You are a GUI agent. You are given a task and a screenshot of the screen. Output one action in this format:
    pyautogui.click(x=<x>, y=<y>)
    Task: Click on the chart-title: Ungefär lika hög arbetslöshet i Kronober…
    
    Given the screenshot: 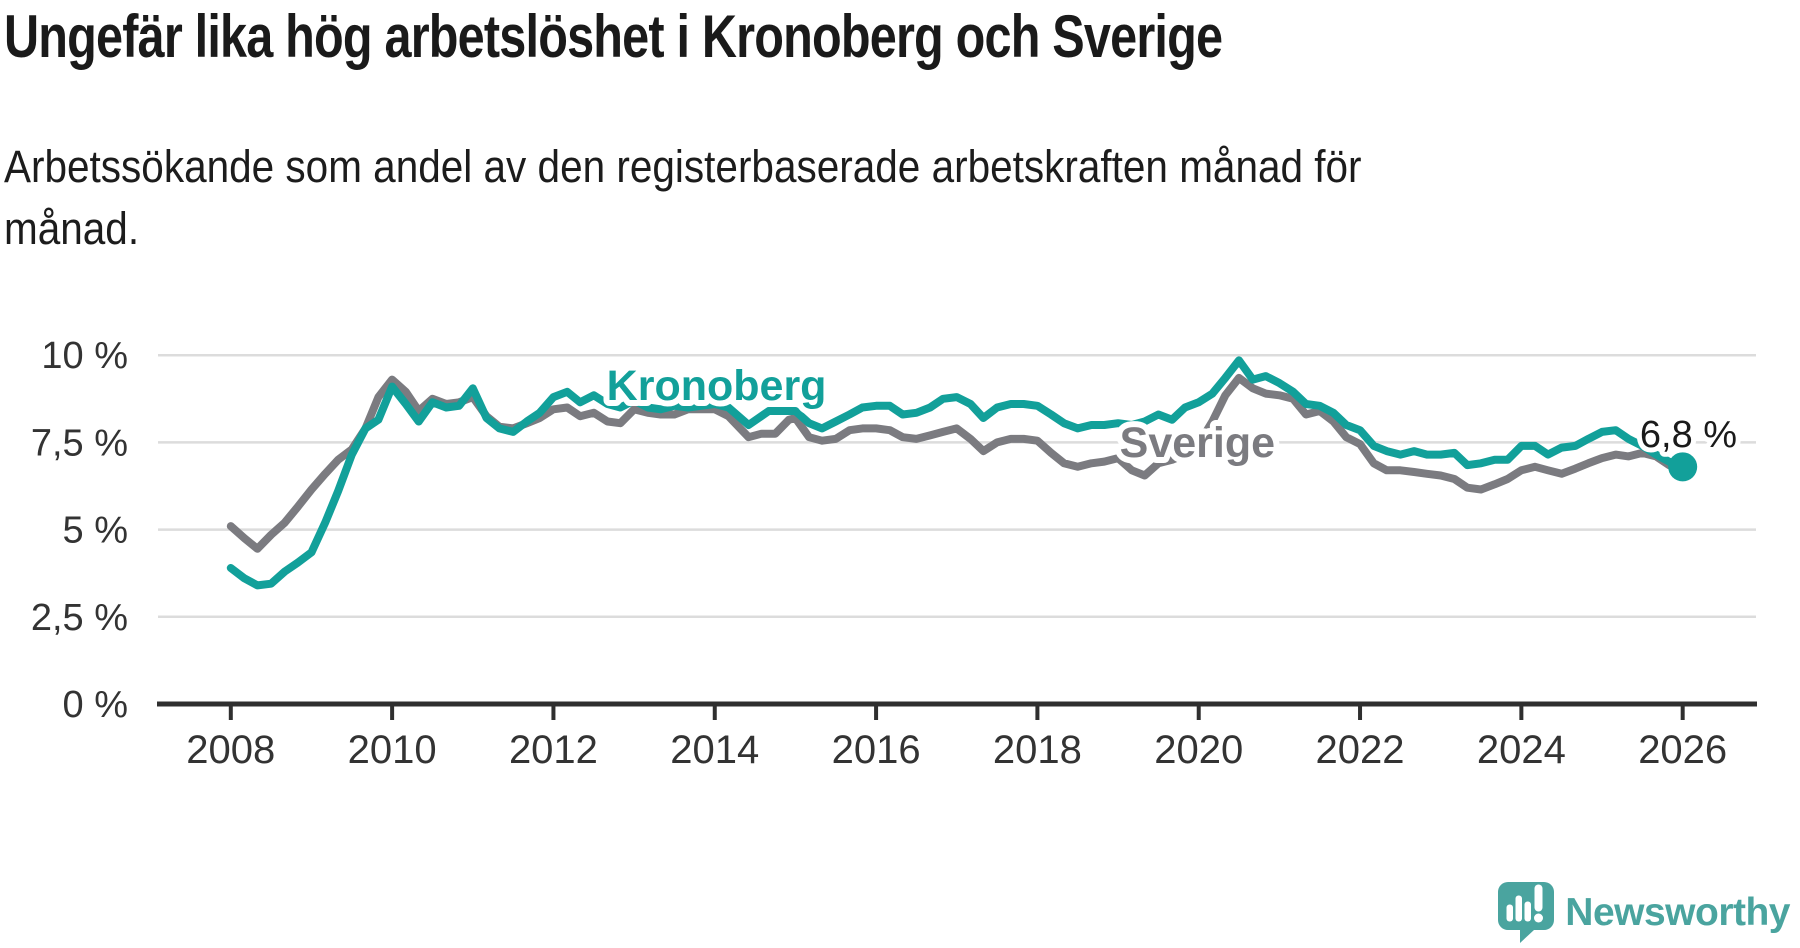 What is the action you would take?
    pyautogui.click(x=613, y=36)
    